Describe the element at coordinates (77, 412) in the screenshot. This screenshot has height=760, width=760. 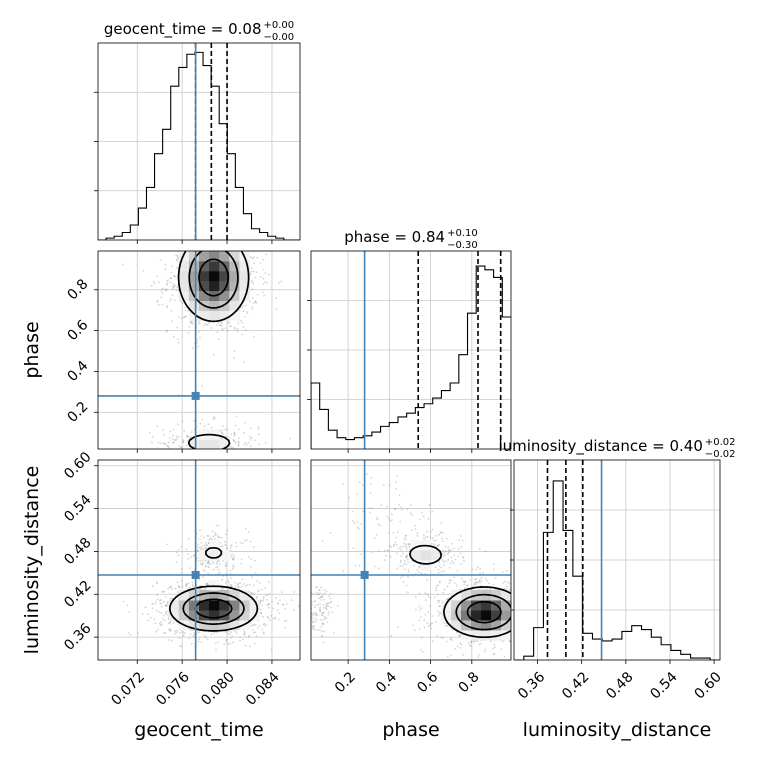
I see `y-tick-label-phase: 0.2` at that location.